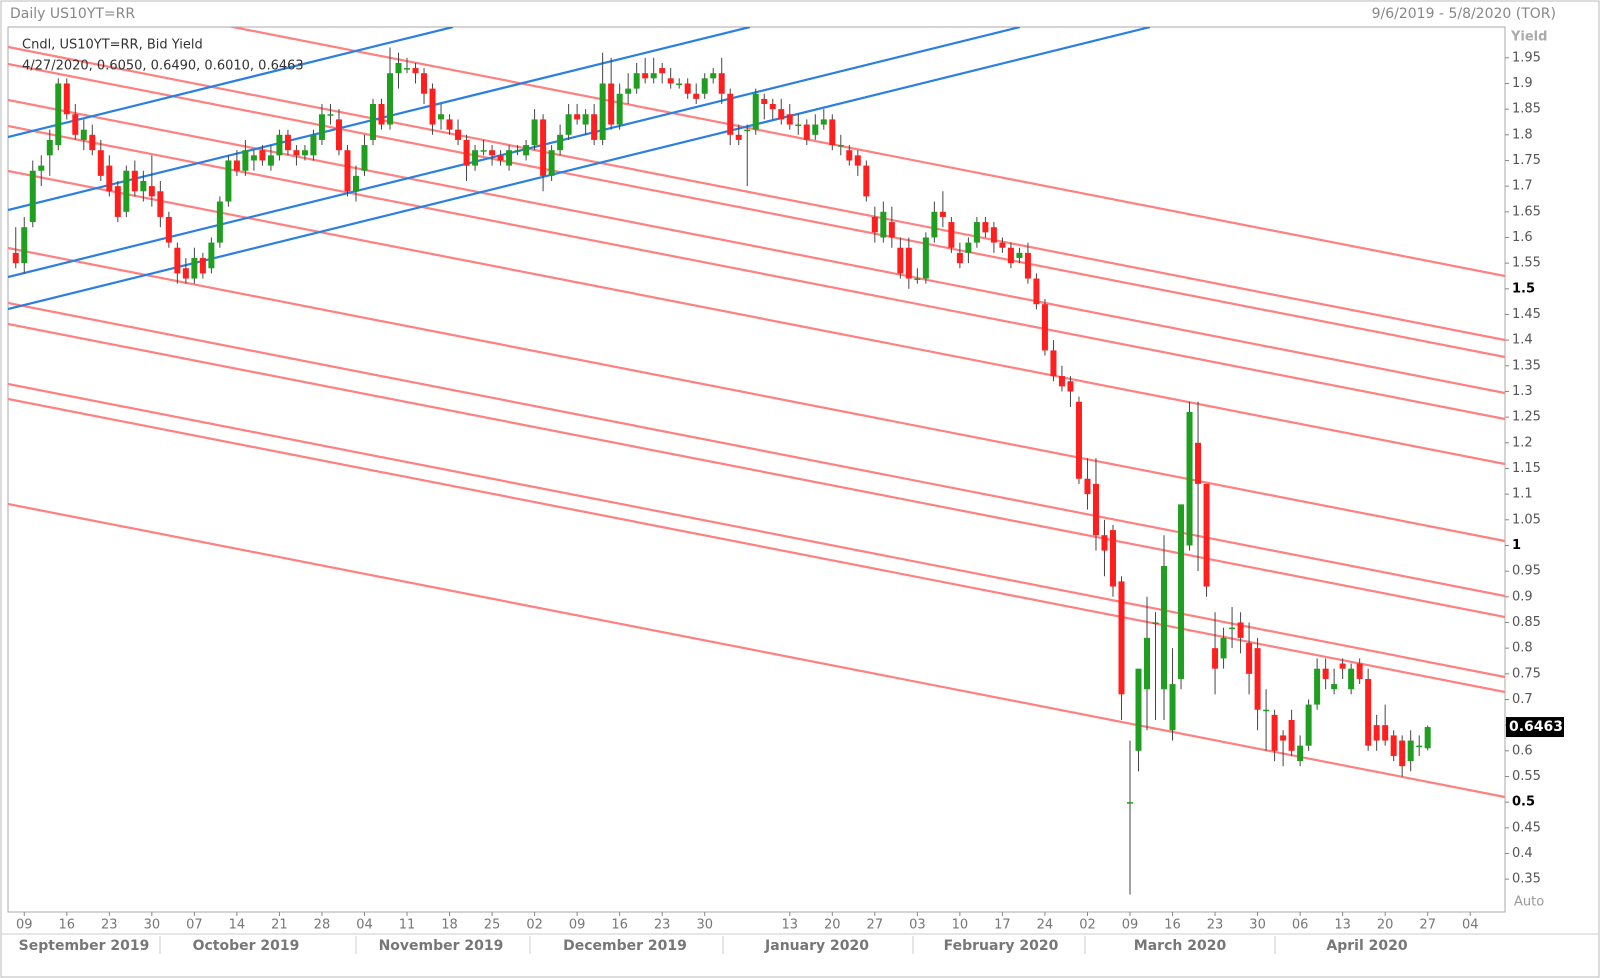 This screenshot has width=1600, height=978. I want to click on trend-line, so click(231, 83).